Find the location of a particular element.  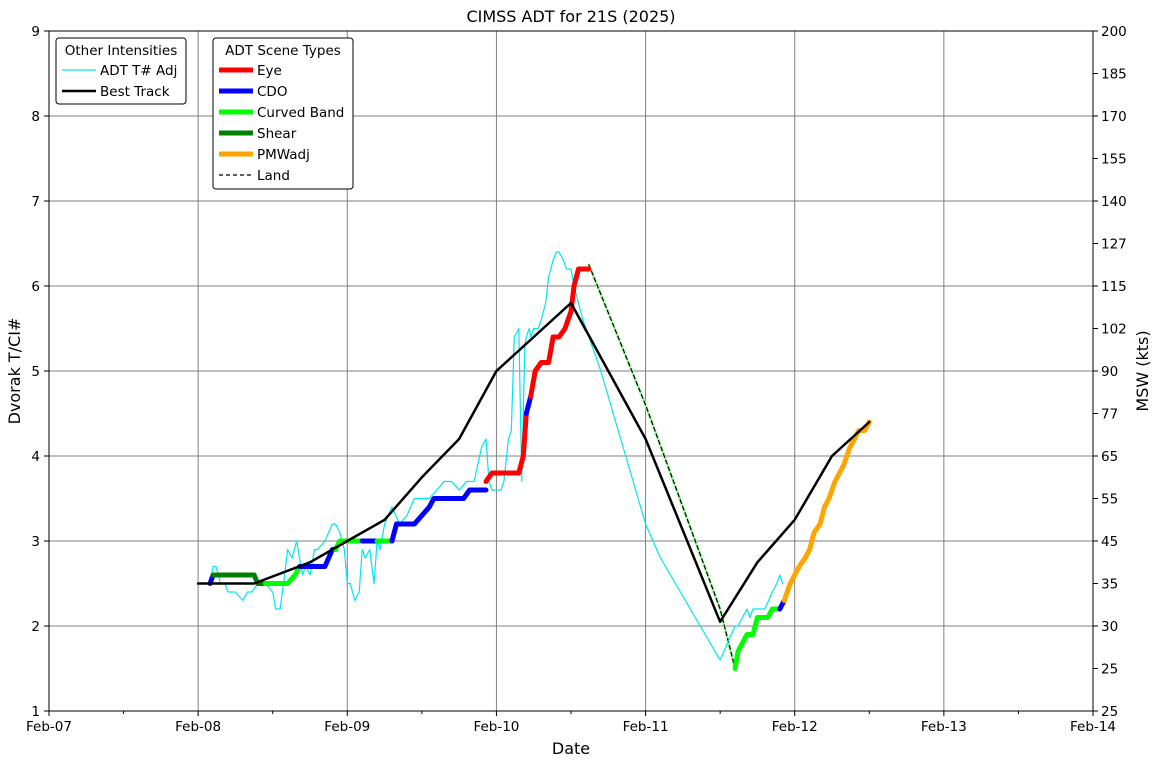

scene-shear-line is located at coordinates (239, 579).